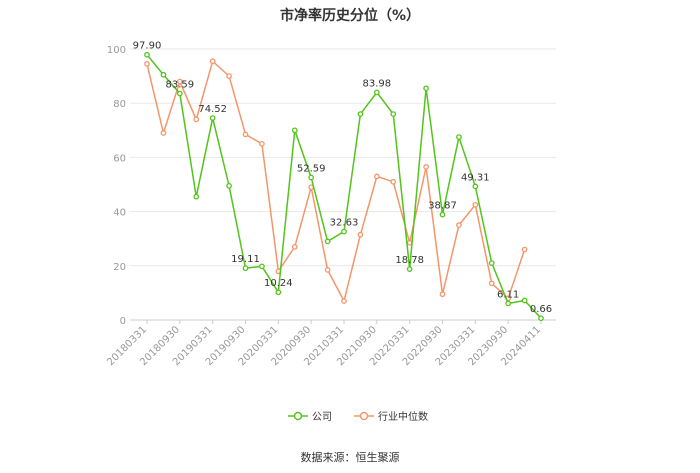 The height and width of the screenshot is (473, 700). Describe the element at coordinates (475, 177) in the screenshot. I see `data-label: 49.31` at that location.